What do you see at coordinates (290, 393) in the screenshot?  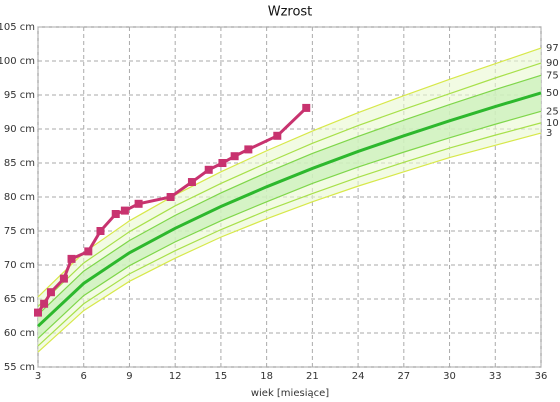 I see `x-axis-label: wiek [miesiące]` at bounding box center [290, 393].